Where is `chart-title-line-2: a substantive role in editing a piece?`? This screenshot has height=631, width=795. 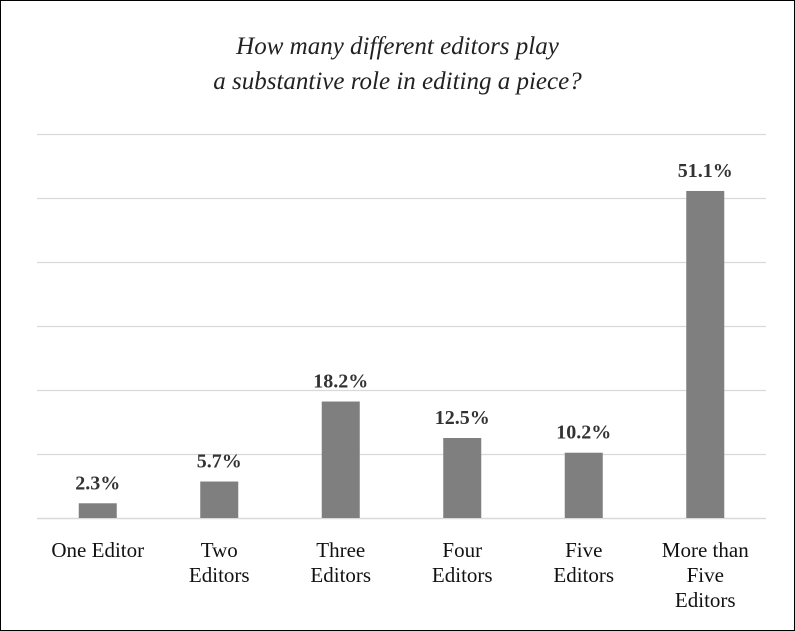 chart-title-line-2: a substantive role in editing a piece? is located at coordinates (397, 81).